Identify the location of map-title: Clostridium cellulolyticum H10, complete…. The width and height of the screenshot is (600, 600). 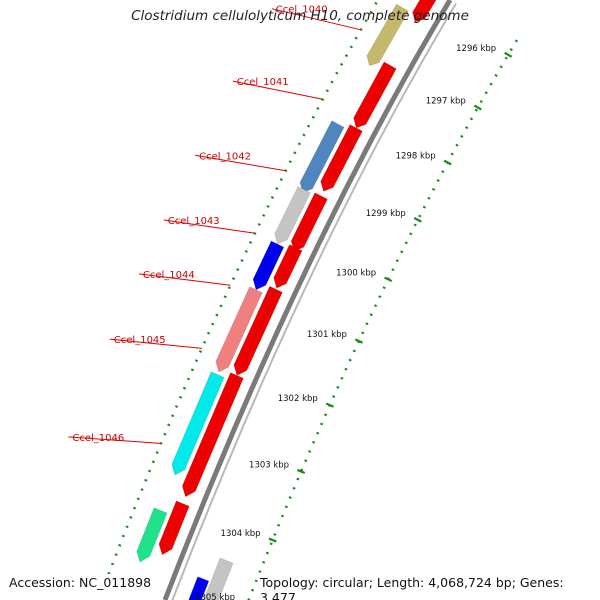
(300, 16).